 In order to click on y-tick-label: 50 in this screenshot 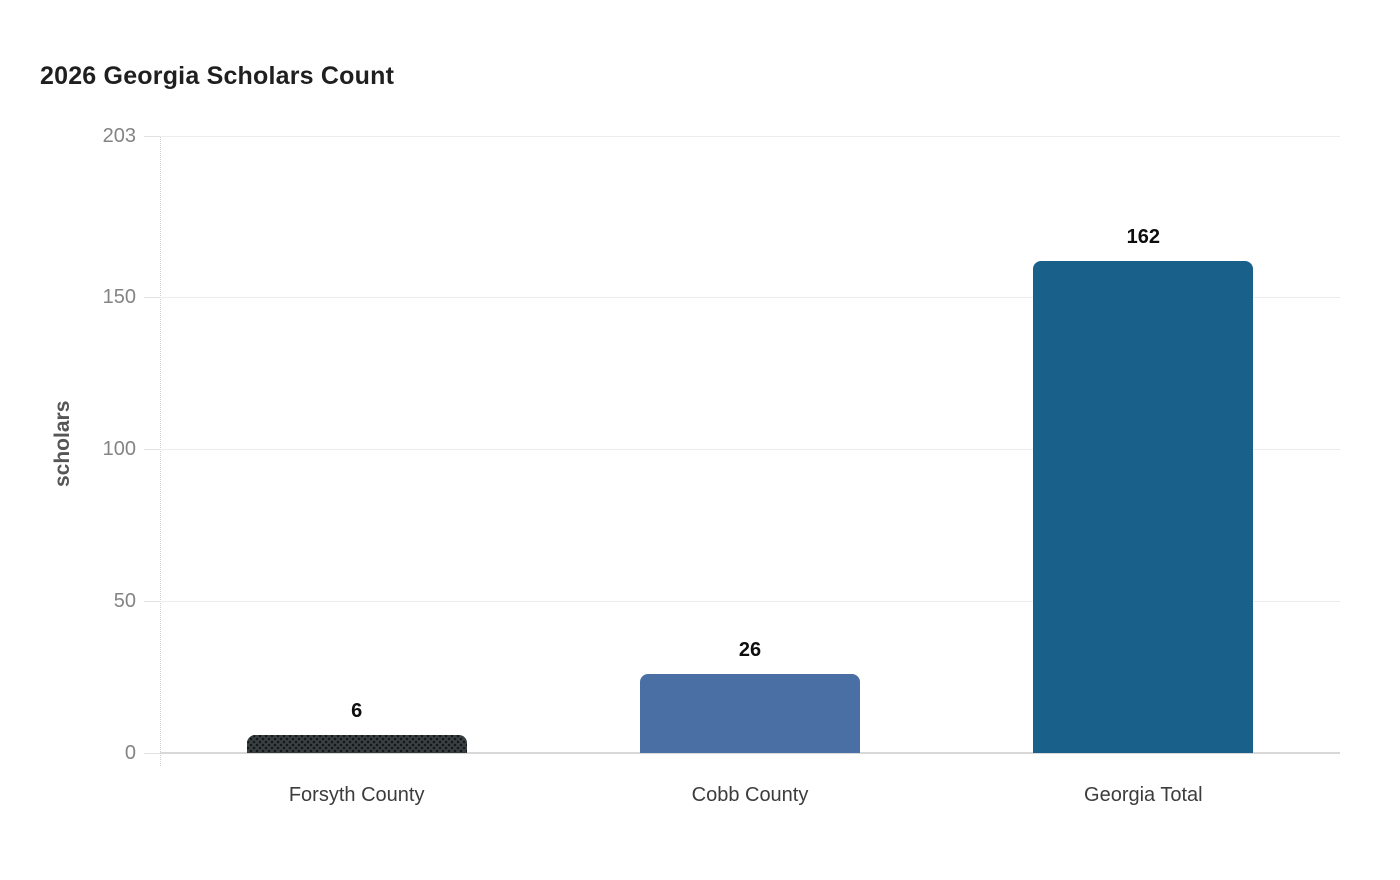, I will do `click(124, 601)`.